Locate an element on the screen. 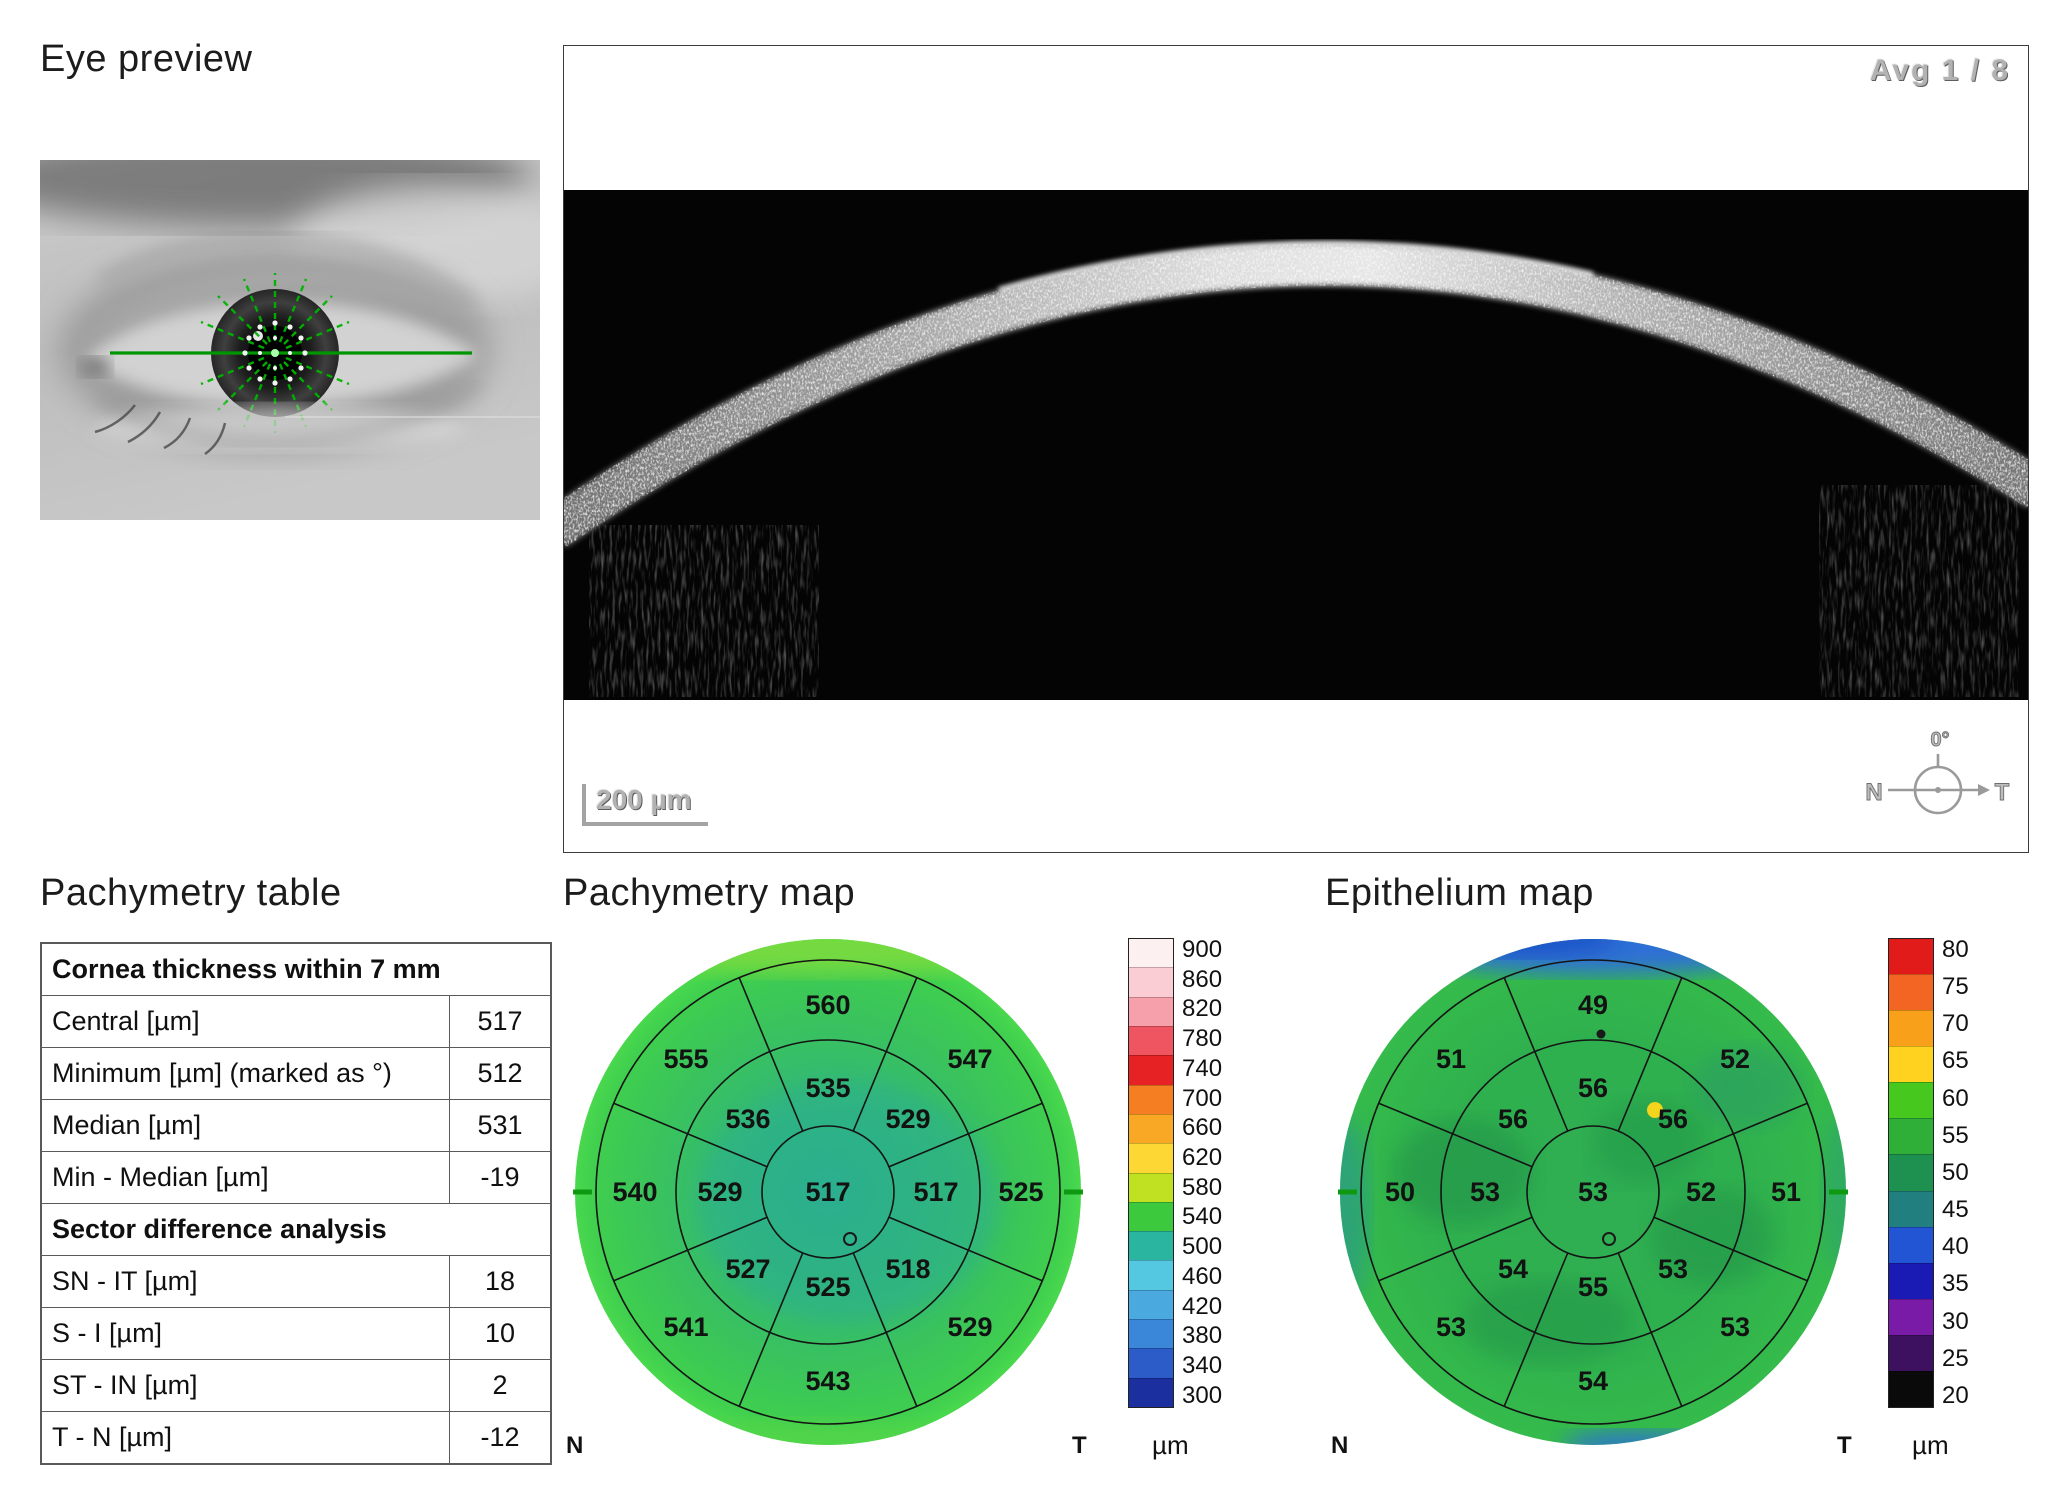 The width and height of the screenshot is (2045, 1485). compass-center-dot is located at coordinates (1938, 790).